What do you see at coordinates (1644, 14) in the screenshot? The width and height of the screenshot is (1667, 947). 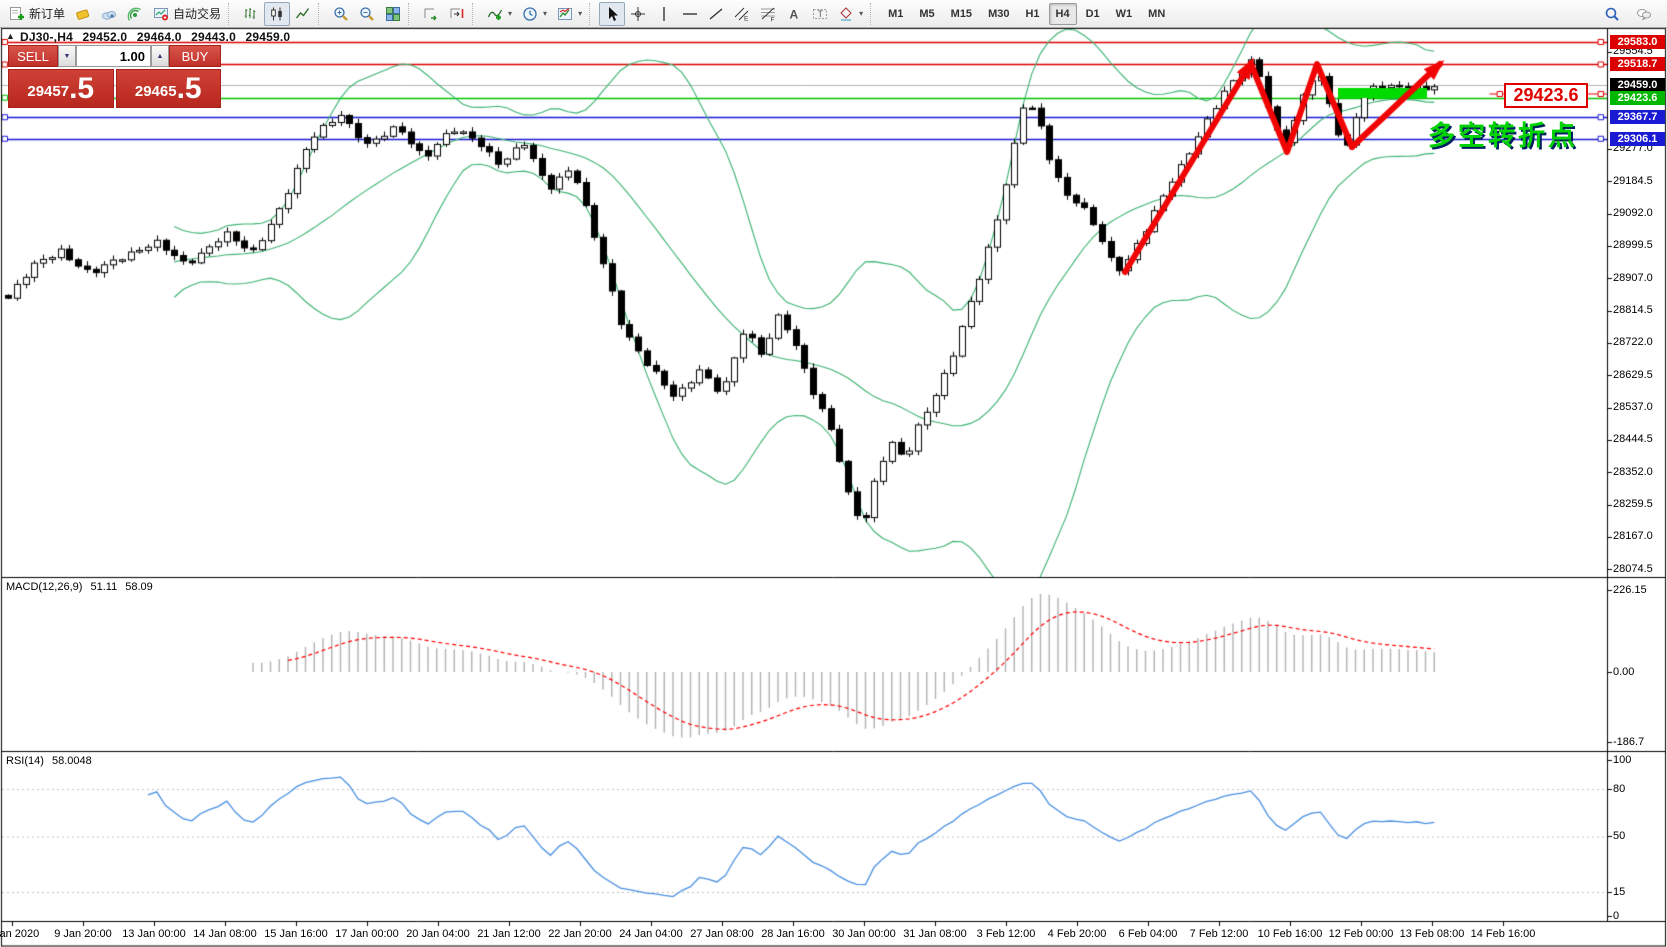 I see `chat-button` at bounding box center [1644, 14].